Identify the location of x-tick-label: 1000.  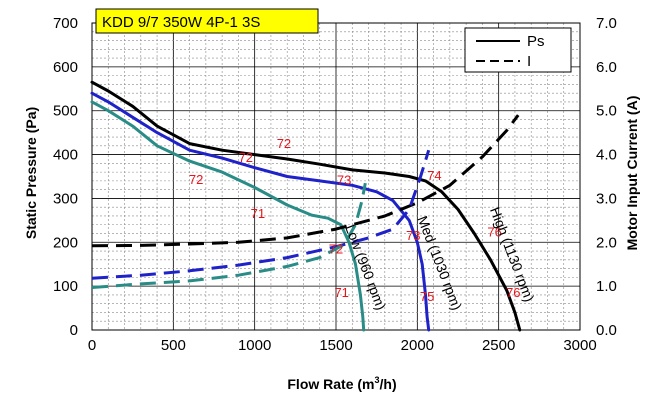
(254, 345).